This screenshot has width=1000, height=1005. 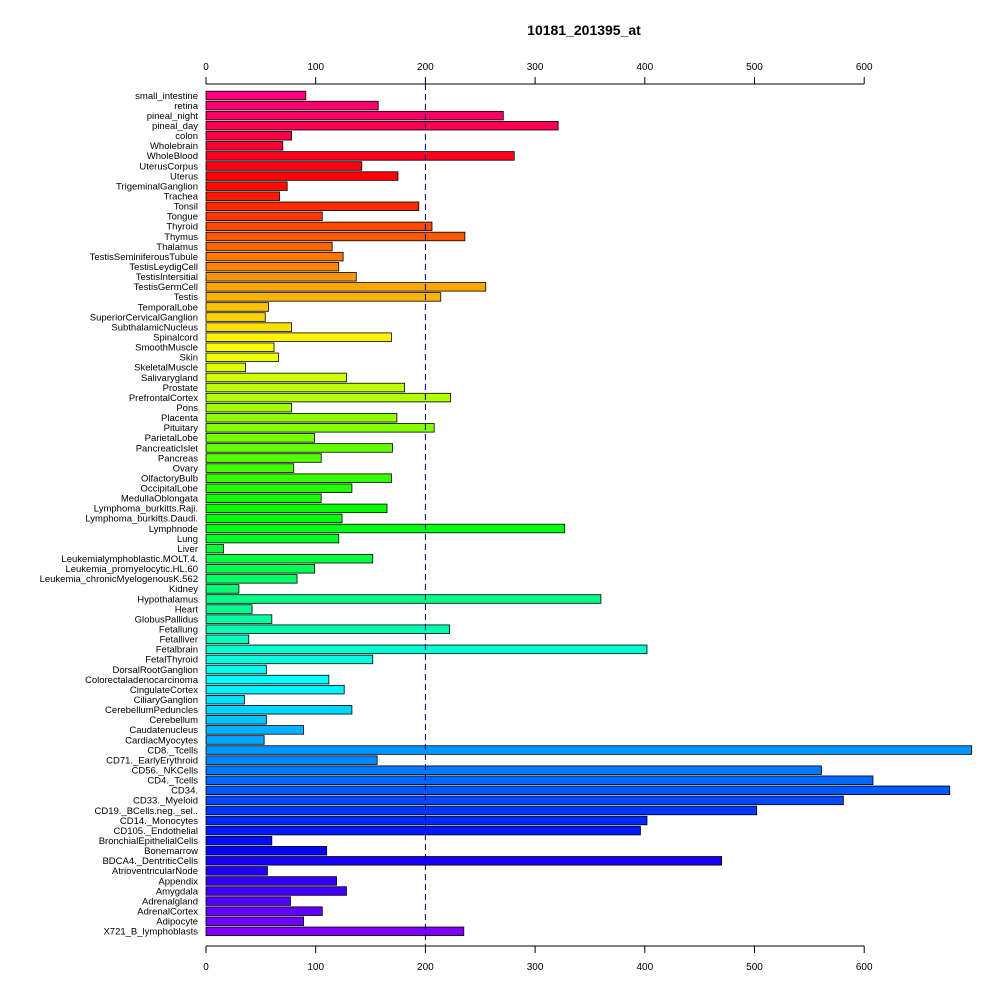 I want to click on category-label: Leukemia_promyelocytic.HL.60, so click(x=131, y=569).